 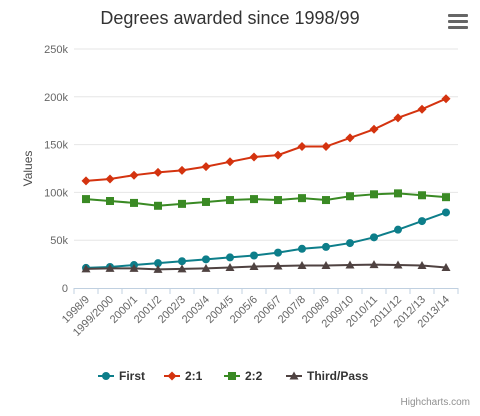 I want to click on legend-marker-third-pass, so click(x=294, y=375).